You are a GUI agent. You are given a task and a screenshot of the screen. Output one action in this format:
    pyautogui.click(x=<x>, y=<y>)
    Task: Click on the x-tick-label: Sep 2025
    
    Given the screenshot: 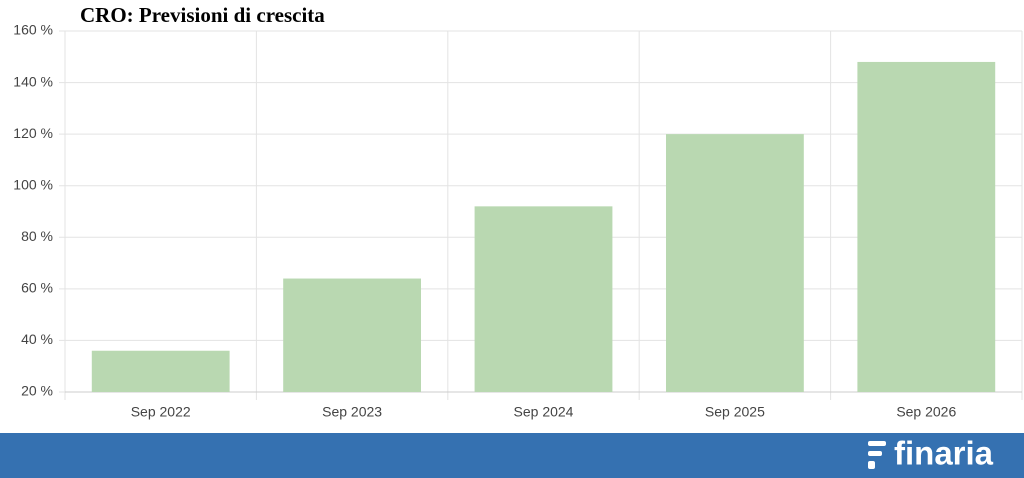 What is the action you would take?
    pyautogui.click(x=735, y=412)
    